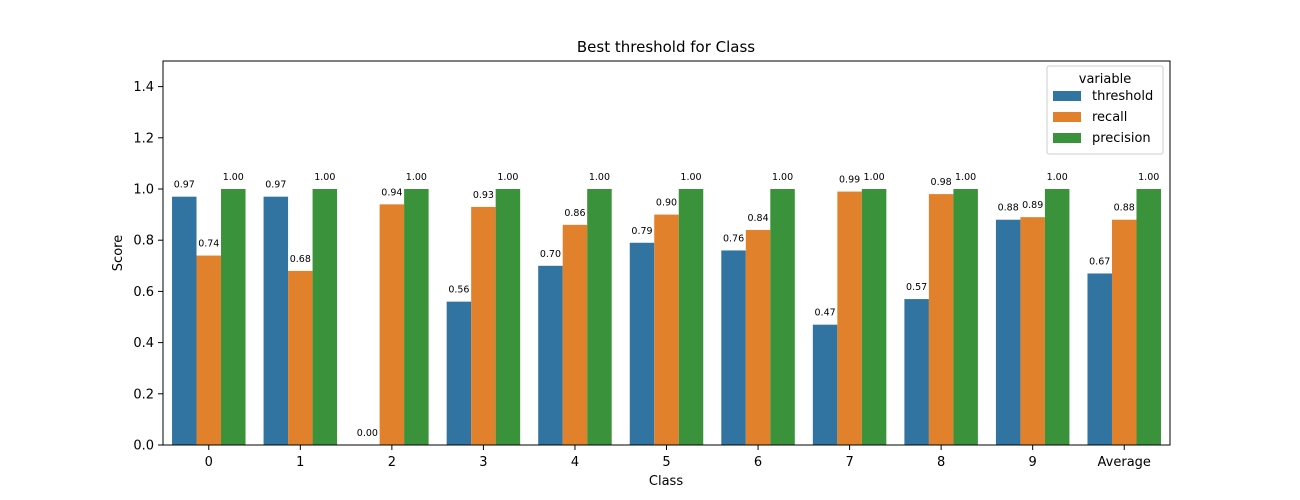  What do you see at coordinates (733, 238) in the screenshot?
I see `value-label-threshold-6: 0.76` at bounding box center [733, 238].